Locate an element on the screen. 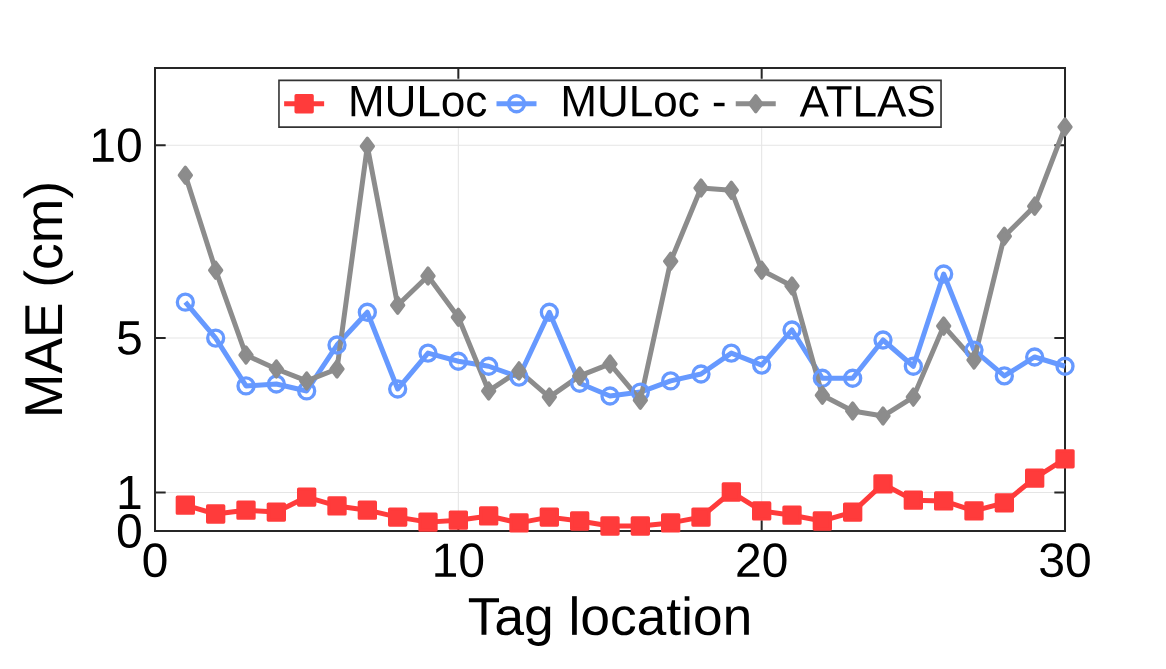  y-tick-label: 5 is located at coordinates (129, 338).